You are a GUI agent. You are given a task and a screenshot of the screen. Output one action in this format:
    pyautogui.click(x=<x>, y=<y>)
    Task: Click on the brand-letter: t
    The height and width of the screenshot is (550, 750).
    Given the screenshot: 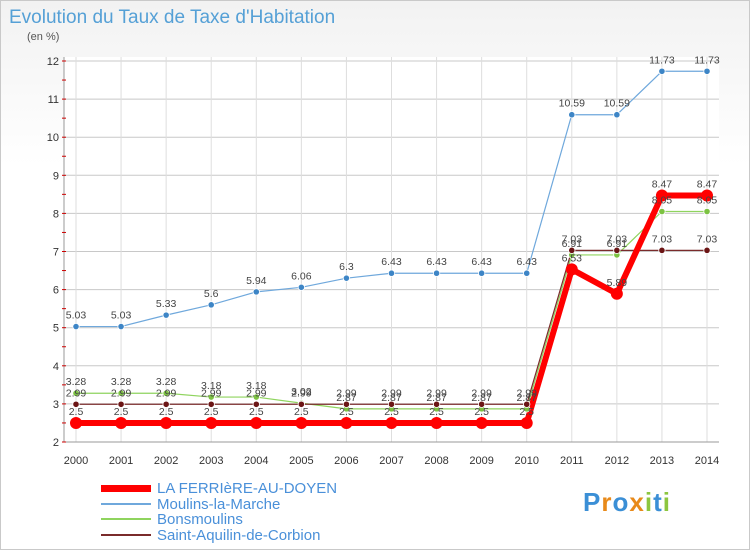 What is the action you would take?
    pyautogui.click(x=658, y=502)
    